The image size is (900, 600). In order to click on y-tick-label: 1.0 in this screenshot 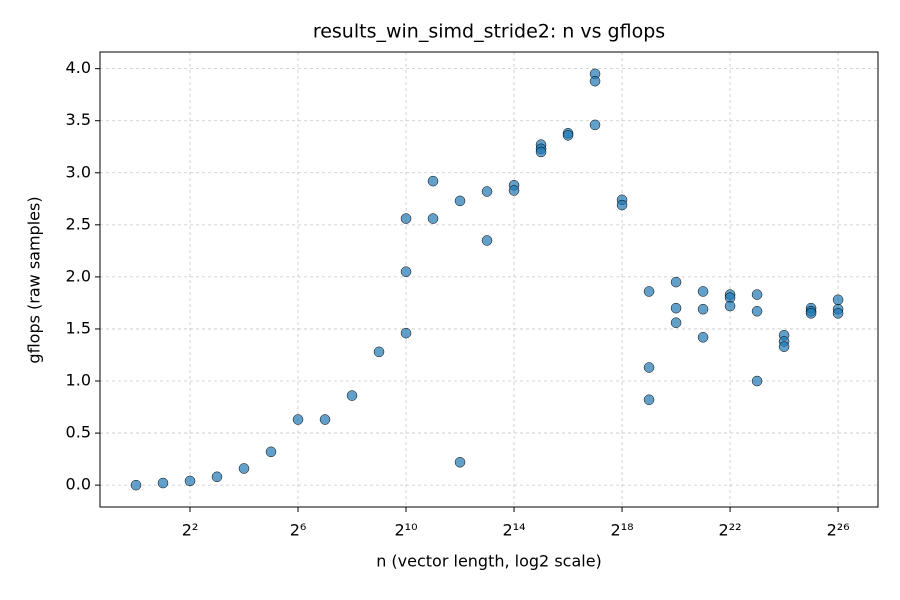, I will do `click(78, 380)`.